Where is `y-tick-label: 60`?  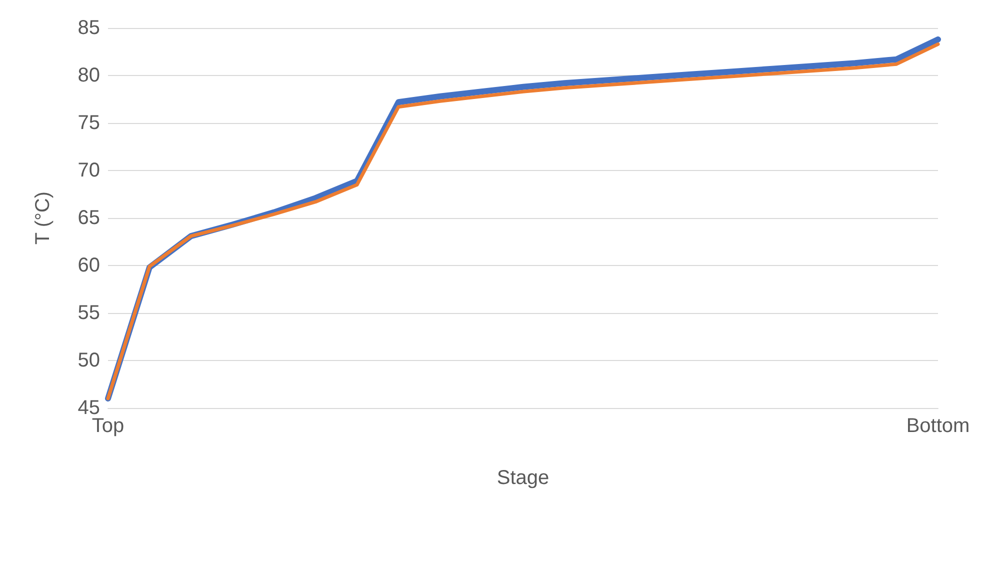 y-tick-label: 60 is located at coordinates (89, 265).